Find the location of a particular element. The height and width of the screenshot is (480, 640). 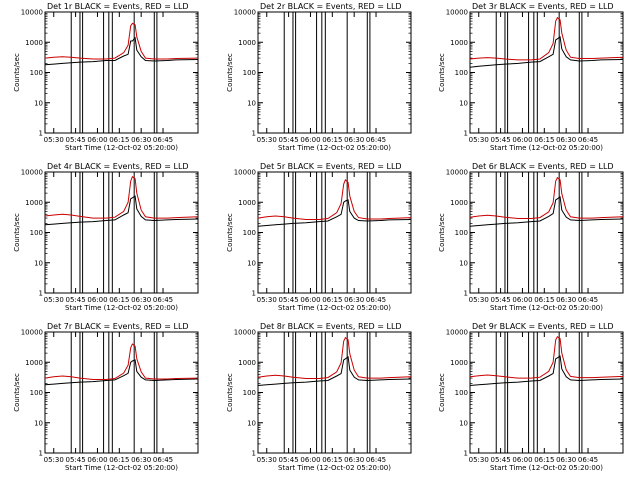

panel-title: Det 1r BLACK = Events, RED = LLD is located at coordinates (118, 6).